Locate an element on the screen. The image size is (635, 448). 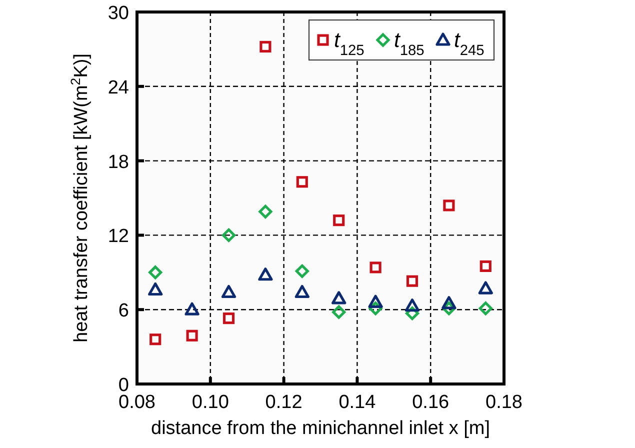
x-axis-title: distance from the minichannel inlet x [m] is located at coordinates (320, 428).